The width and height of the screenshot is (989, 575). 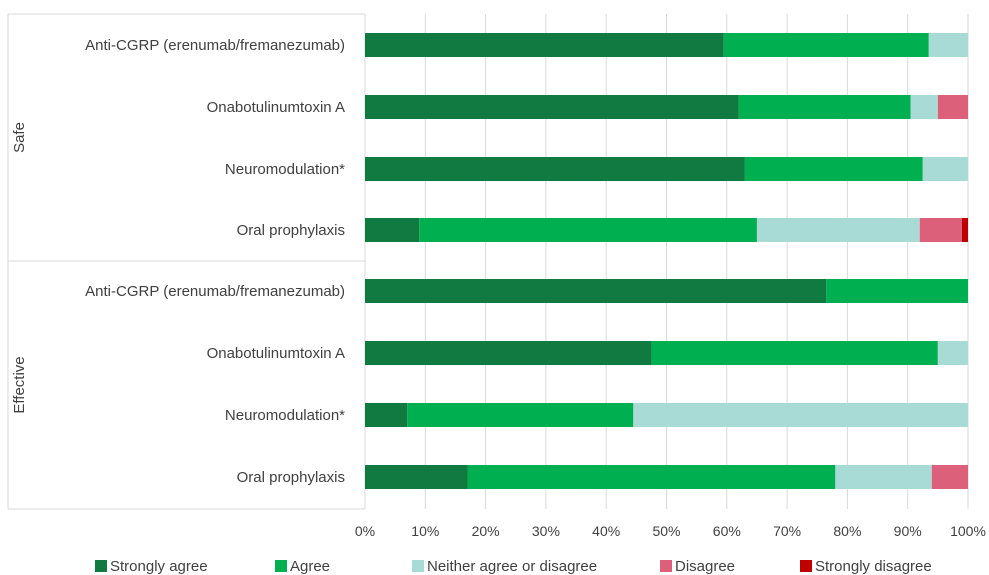 What do you see at coordinates (606, 531) in the screenshot?
I see `x-tick-label: 40%` at bounding box center [606, 531].